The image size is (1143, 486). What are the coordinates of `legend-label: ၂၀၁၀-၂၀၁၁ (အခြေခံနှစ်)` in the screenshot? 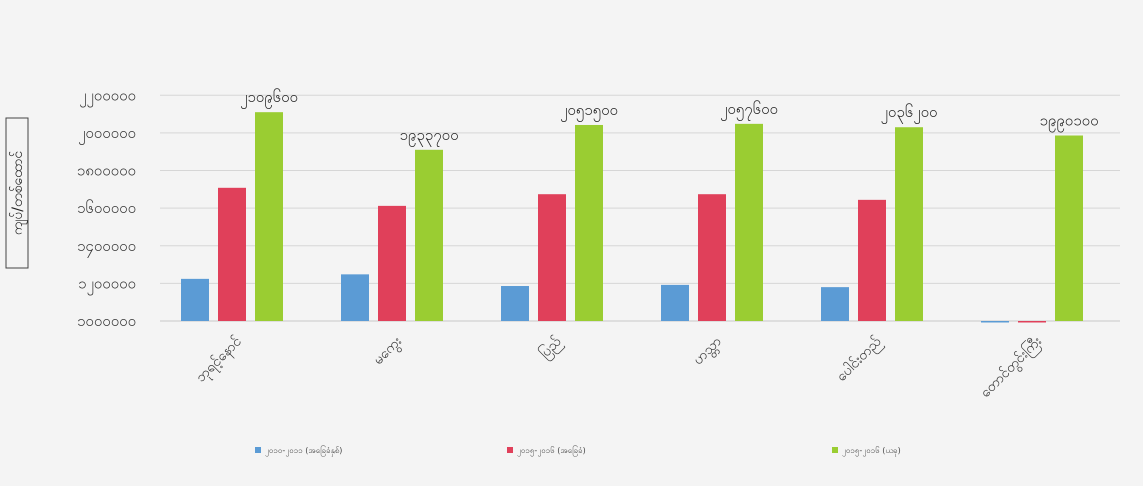 It's located at (303, 451).